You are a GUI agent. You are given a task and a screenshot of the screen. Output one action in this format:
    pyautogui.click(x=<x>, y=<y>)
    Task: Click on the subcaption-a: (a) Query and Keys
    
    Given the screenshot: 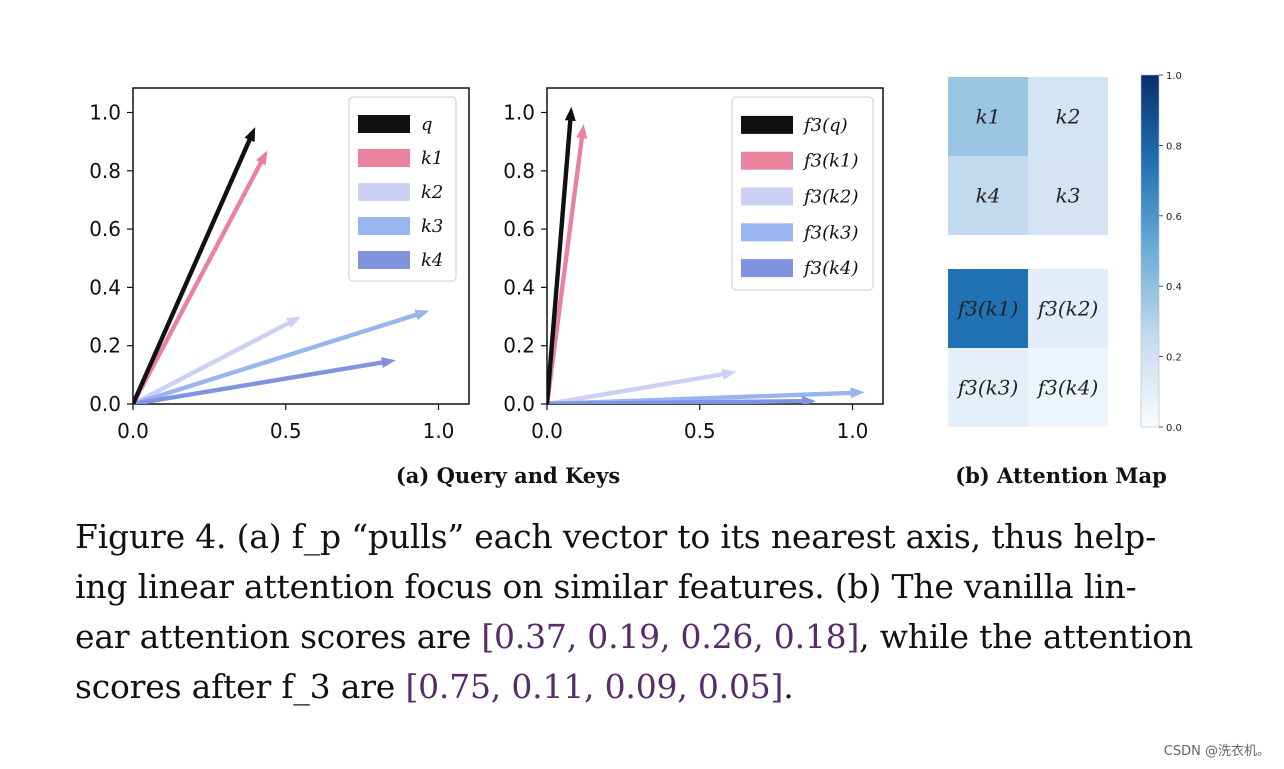 What is the action you would take?
    pyautogui.click(x=508, y=475)
    